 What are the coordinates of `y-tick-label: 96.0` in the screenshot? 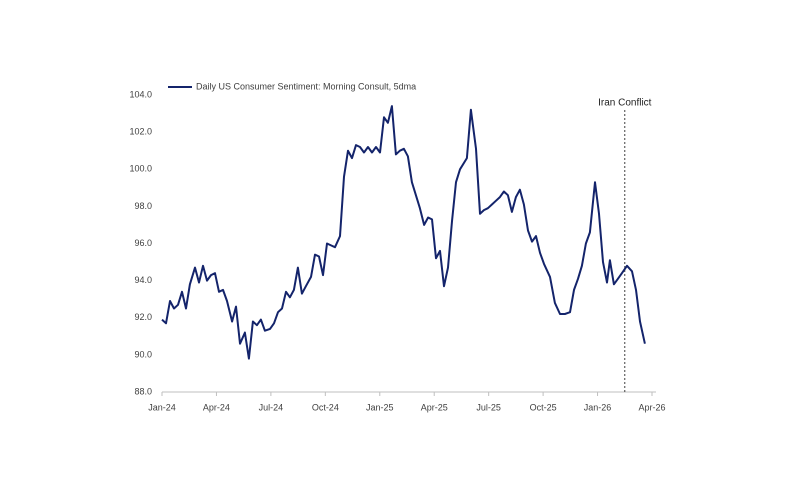 It's located at (143, 243).